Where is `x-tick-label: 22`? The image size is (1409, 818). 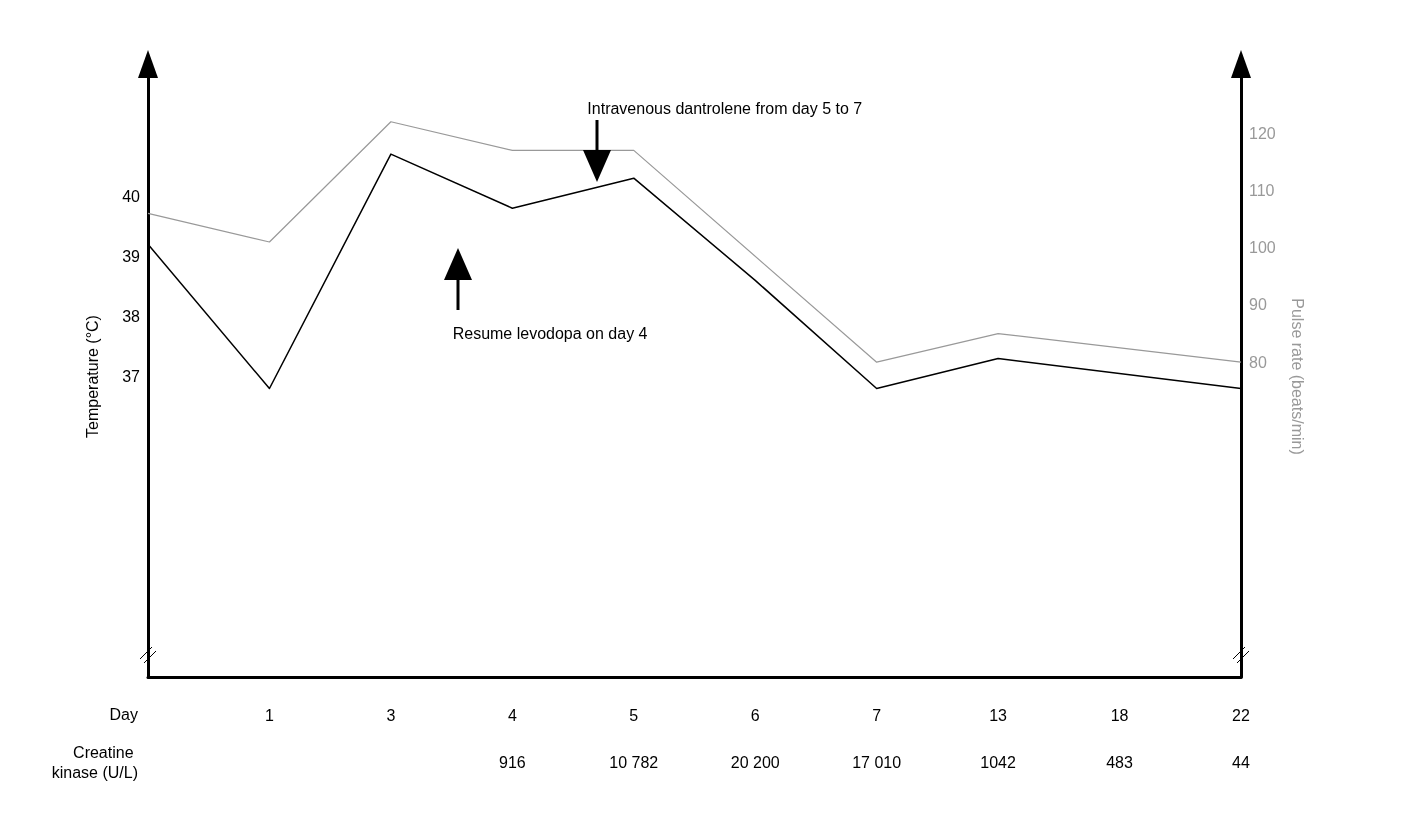
x-tick-label: 22 is located at coordinates (1241, 715).